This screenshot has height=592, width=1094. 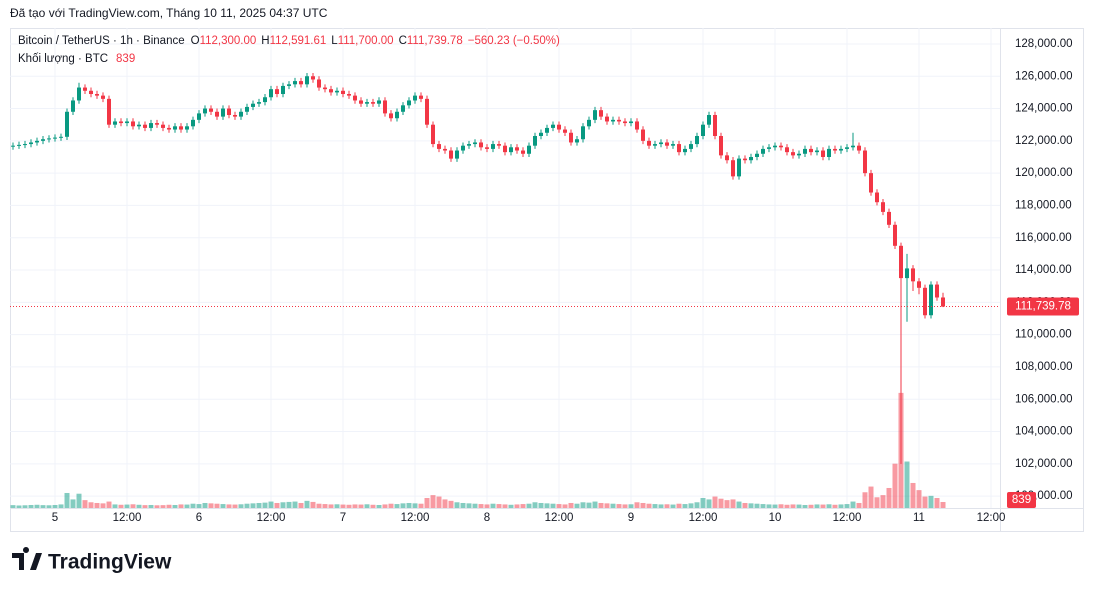 What do you see at coordinates (228, 41) in the screenshot?
I see `ohlc-value: 112,300.00` at bounding box center [228, 41].